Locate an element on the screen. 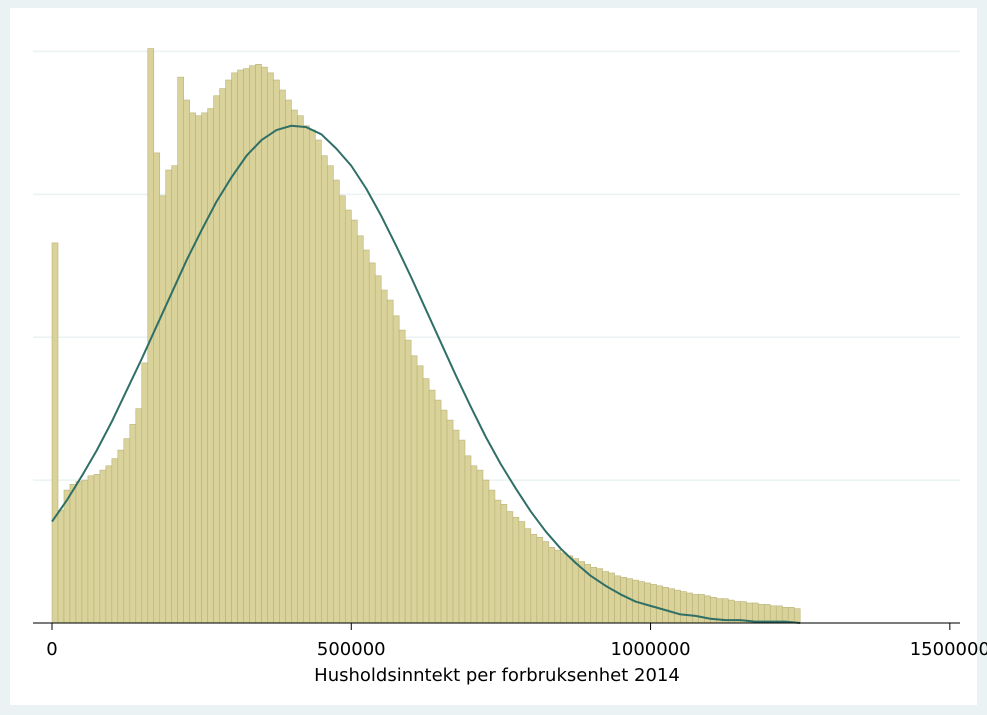 This screenshot has height=715, width=987. x-axis-label: Husholdsinntekt per forbruksenhet 2014 is located at coordinates (497, 675).